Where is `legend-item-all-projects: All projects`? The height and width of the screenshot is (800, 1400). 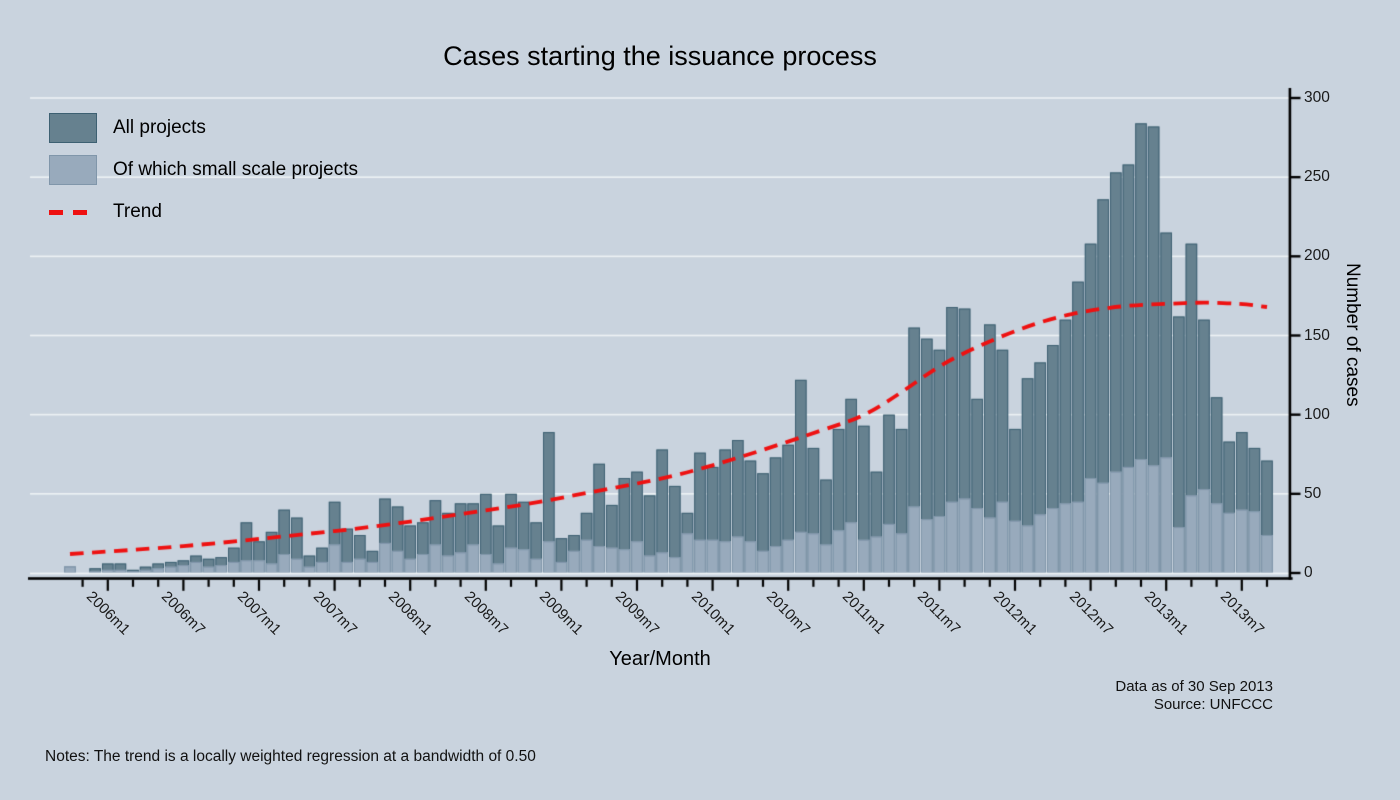 legend-item-all-projects: All projects is located at coordinates (203, 128).